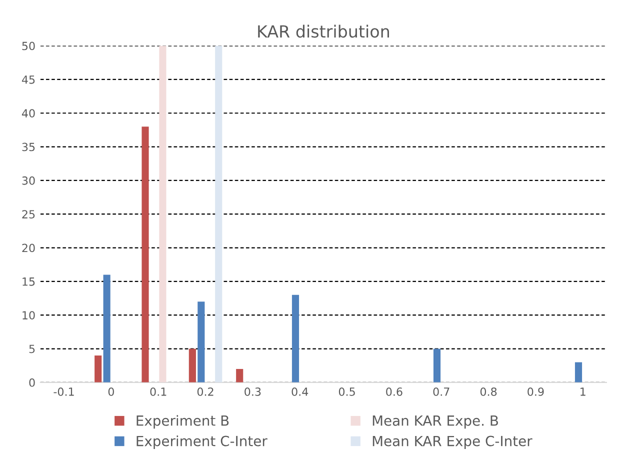 The image size is (622, 458). Describe the element at coordinates (32, 349) in the screenshot. I see `y-tick-label: 5` at that location.